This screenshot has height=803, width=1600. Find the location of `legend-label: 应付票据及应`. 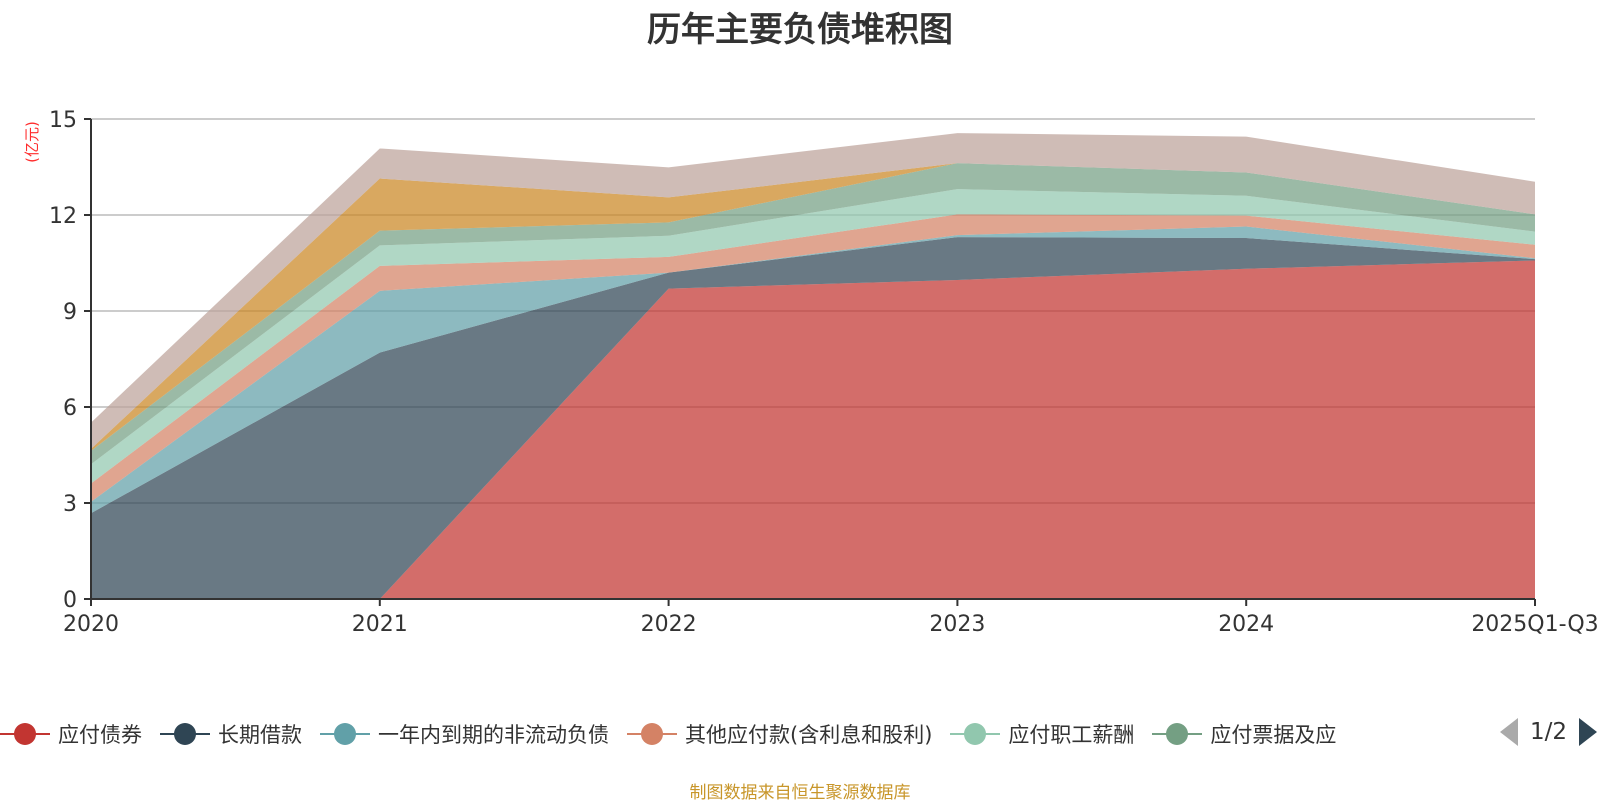

legend-label: 应付票据及应 is located at coordinates (1273, 735).